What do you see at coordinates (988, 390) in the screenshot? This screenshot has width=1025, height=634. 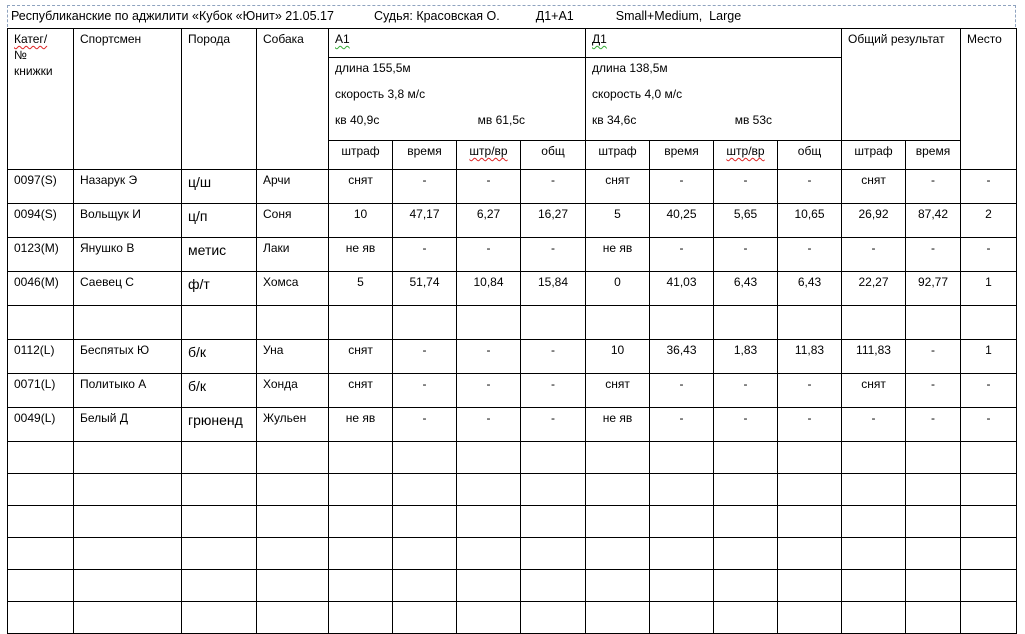 I see `place-cell: -` at bounding box center [988, 390].